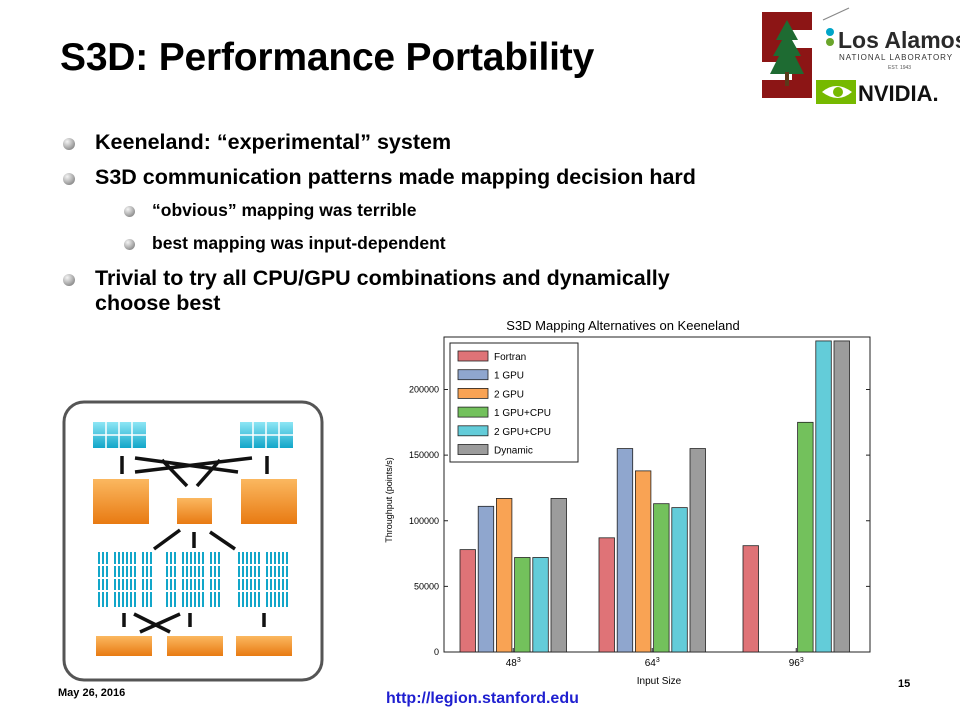 The image size is (960, 720). Describe the element at coordinates (194, 511) in the screenshot. I see `cpu-block` at that location.